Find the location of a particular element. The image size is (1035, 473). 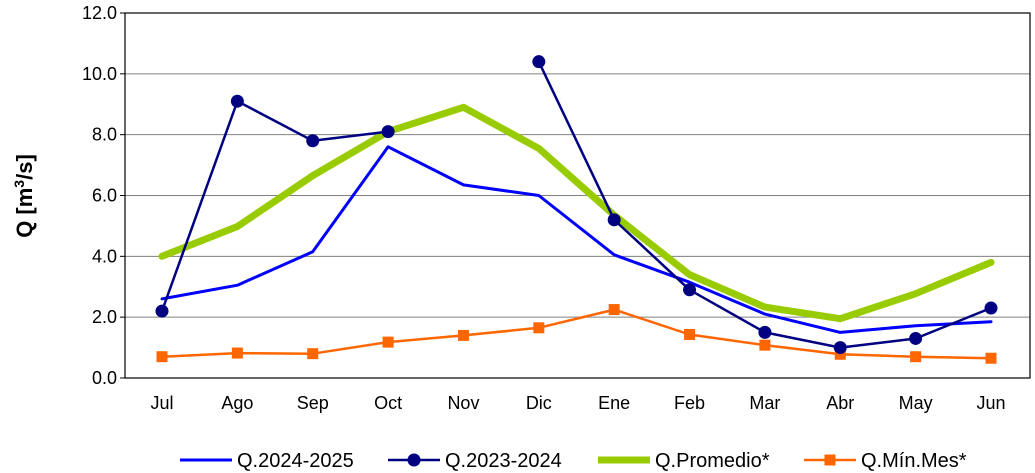

x-tick-label: Ago is located at coordinates (237, 403).